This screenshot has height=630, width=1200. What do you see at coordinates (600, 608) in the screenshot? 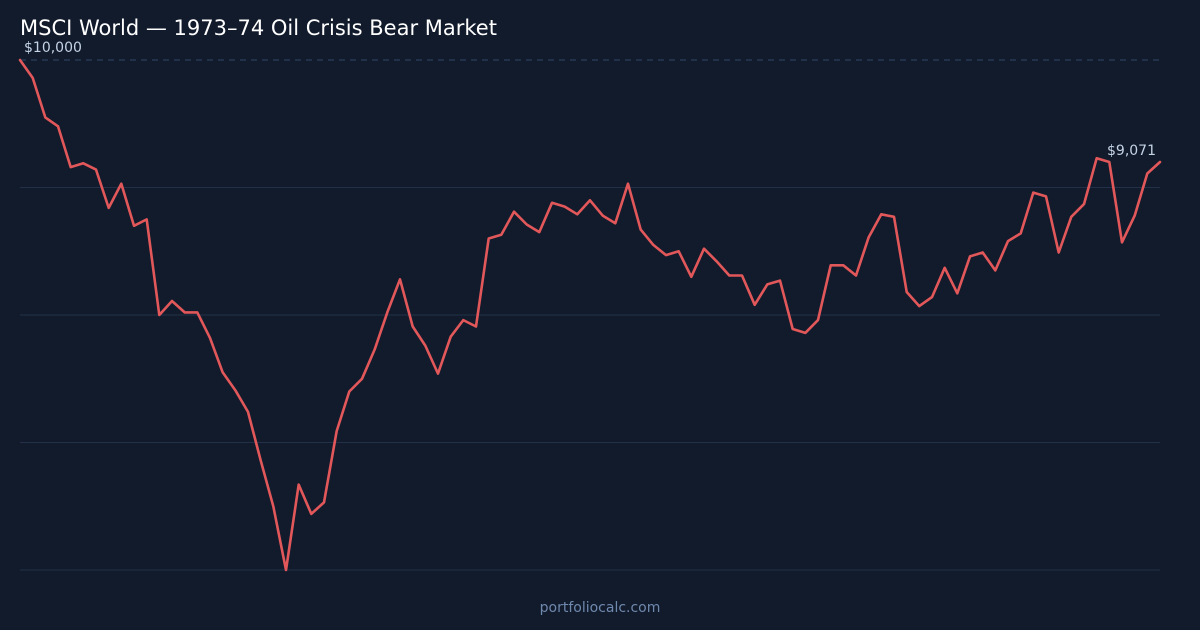
I see `footer-watermark: portfoliocalc.com` at bounding box center [600, 608].